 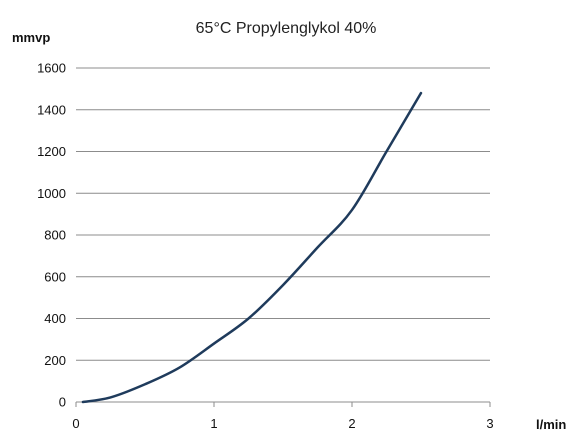 I want to click on y-tick-label: 1400, so click(x=51, y=109).